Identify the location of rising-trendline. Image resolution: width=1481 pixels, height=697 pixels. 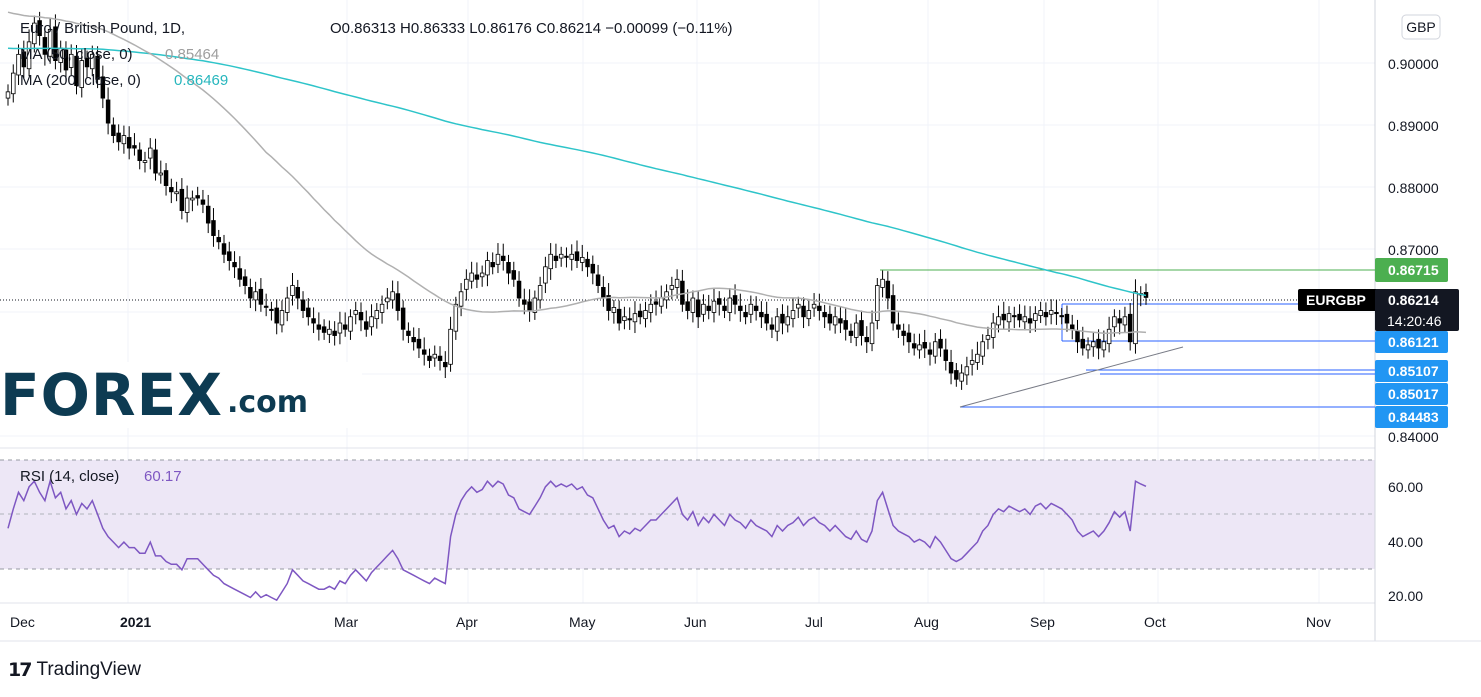
(1071, 377).